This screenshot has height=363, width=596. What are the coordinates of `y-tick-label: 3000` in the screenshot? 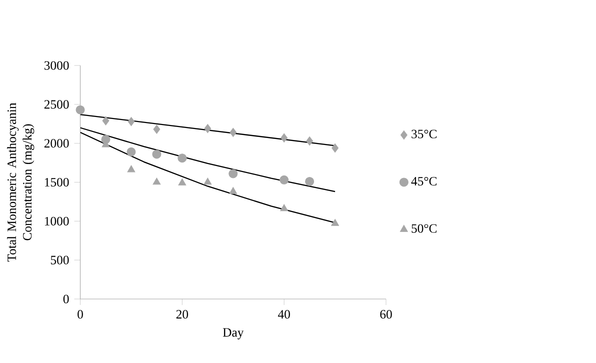 It's located at (56, 65).